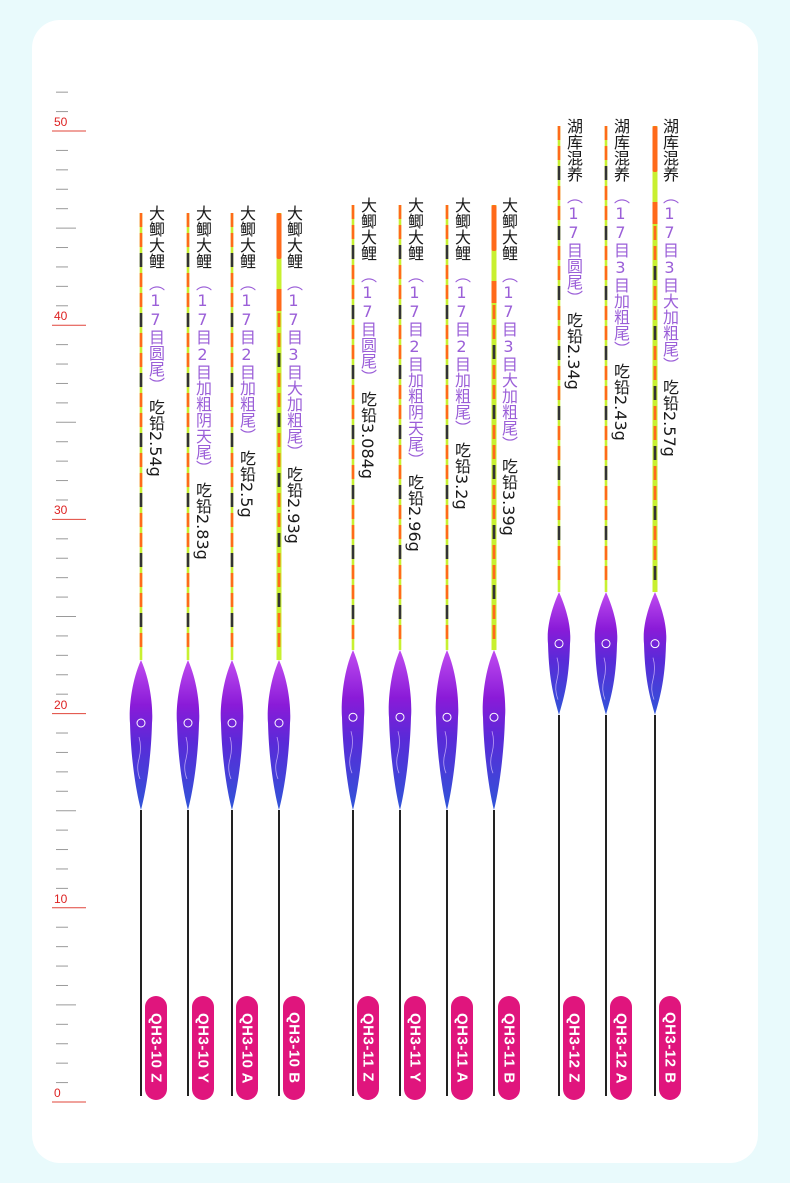 The width and height of the screenshot is (790, 1183). What do you see at coordinates (415, 1048) in the screenshot?
I see `model-code-badge: QH3-11 Y` at bounding box center [415, 1048].